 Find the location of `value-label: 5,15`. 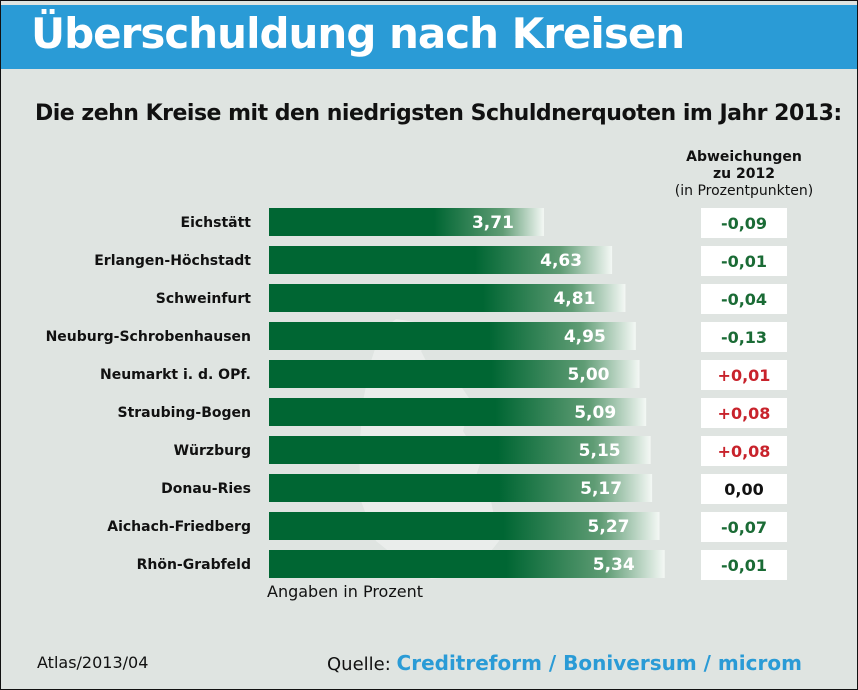

value-label: 5,15 is located at coordinates (600, 451).